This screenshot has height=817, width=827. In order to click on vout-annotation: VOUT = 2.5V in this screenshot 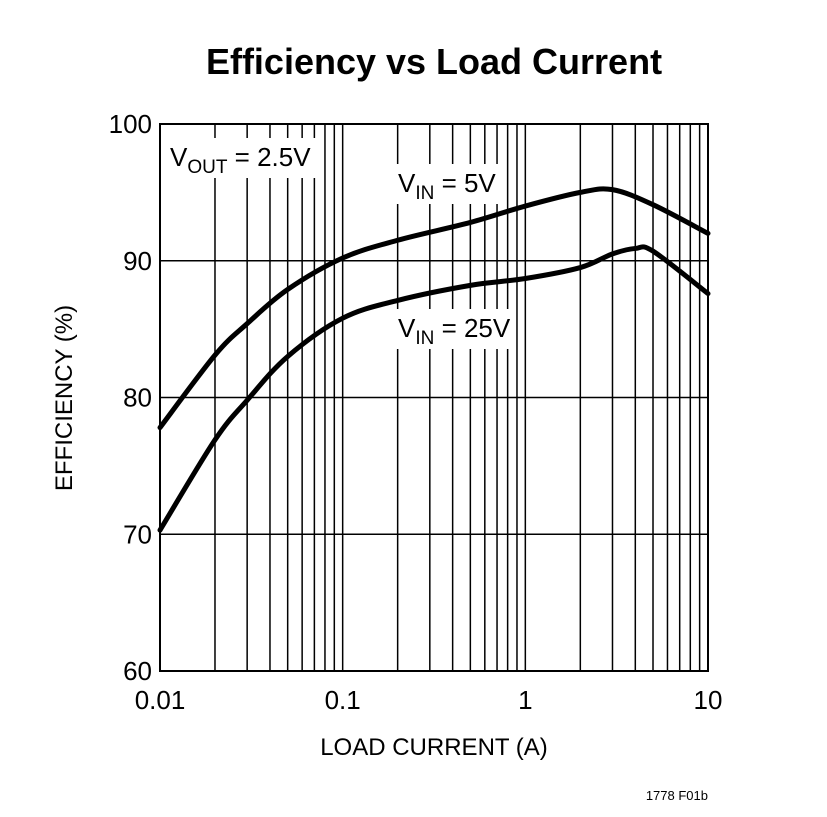, I will do `click(240, 160)`.